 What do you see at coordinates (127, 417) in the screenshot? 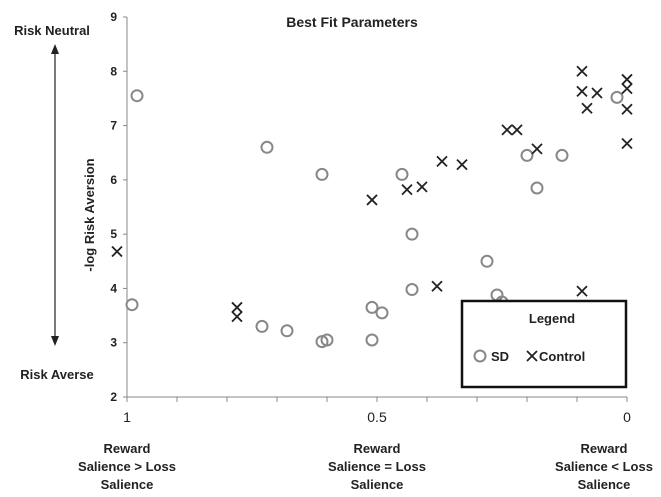
I see `x-tick-label: 1` at bounding box center [127, 417].